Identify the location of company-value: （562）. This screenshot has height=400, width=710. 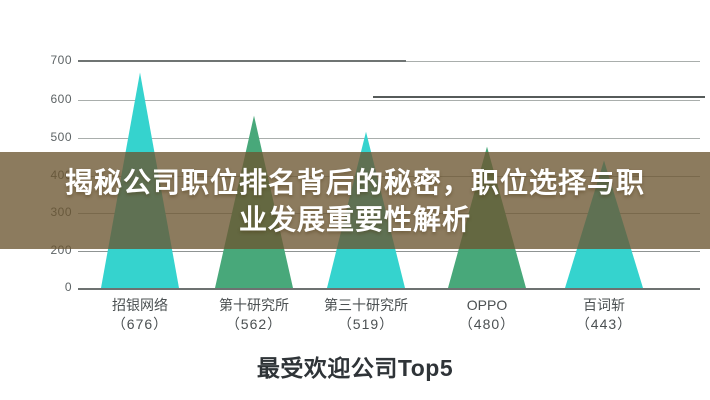
(254, 324).